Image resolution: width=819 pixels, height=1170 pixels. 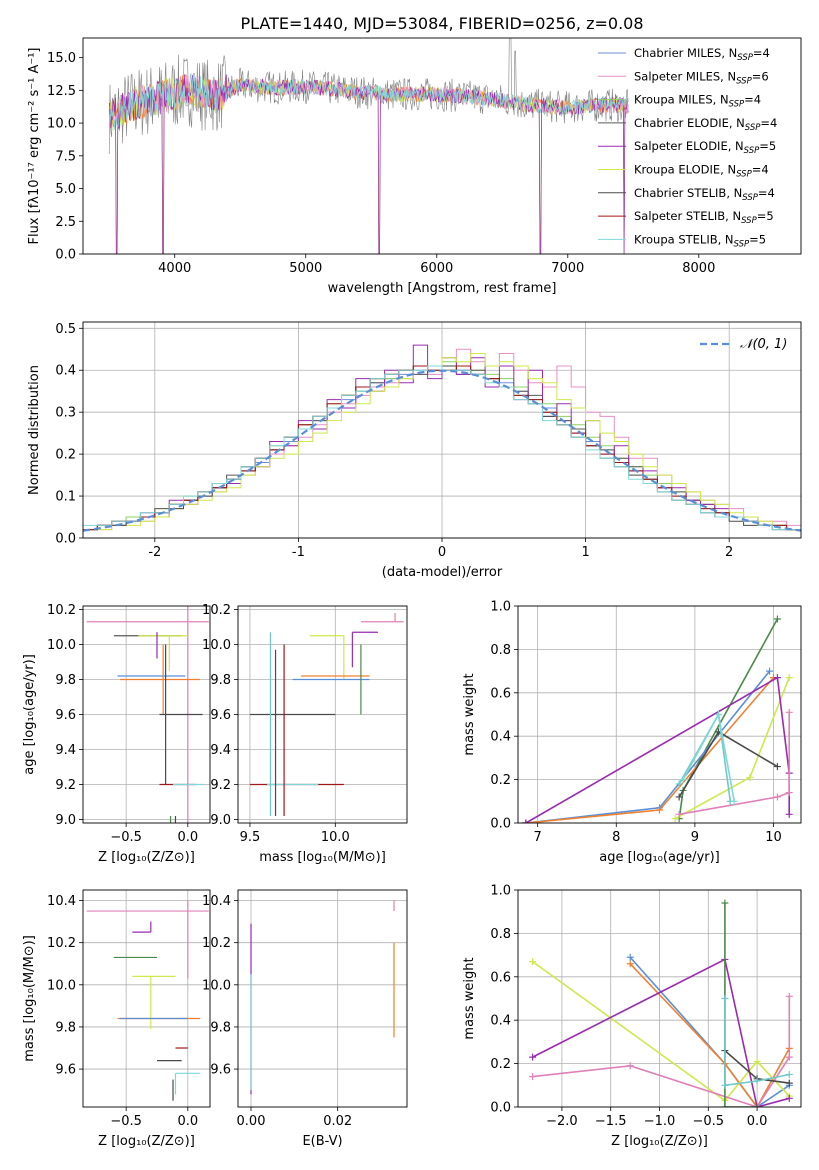 I want to click on legend-label: Kroupa ELODIE, N, so click(x=685, y=170).